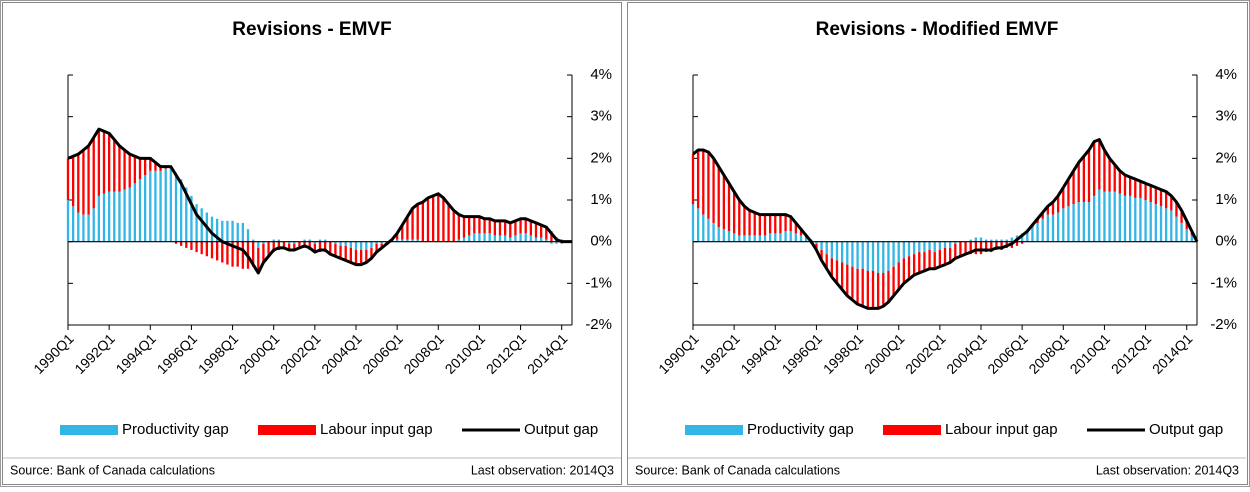  I want to click on y-tick-label: 3%, so click(1226, 116).